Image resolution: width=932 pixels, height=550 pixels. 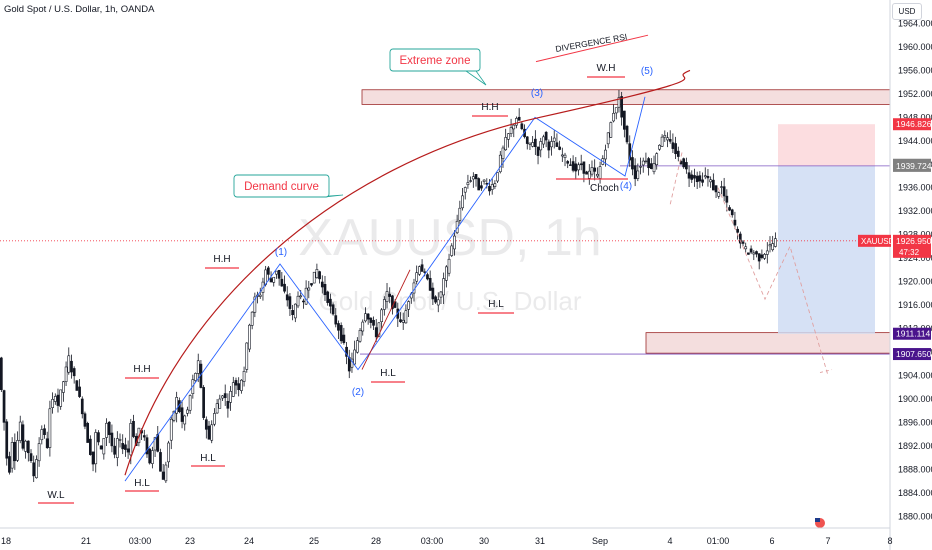 I want to click on symbol-title: Gold Spot / U.S. Dollar, 1h, OANDA, so click(x=79, y=9).